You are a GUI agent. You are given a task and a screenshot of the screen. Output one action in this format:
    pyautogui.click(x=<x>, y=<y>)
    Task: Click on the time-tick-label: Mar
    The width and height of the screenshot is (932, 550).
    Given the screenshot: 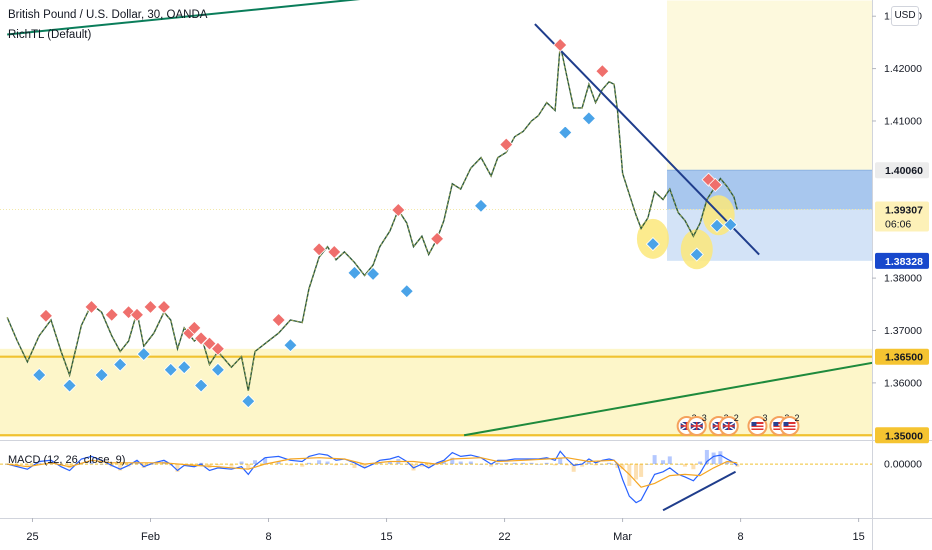 What is the action you would take?
    pyautogui.click(x=622, y=537)
    